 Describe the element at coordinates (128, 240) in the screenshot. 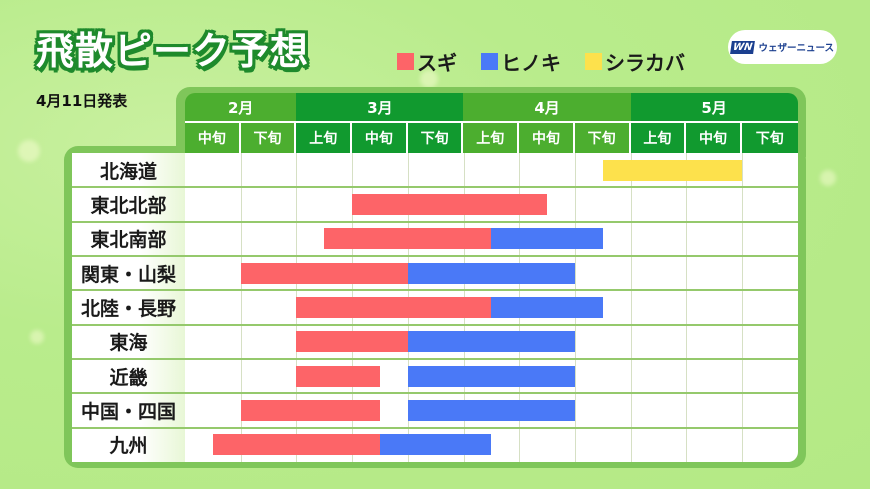

I see `region-label: 東北南部` at that location.